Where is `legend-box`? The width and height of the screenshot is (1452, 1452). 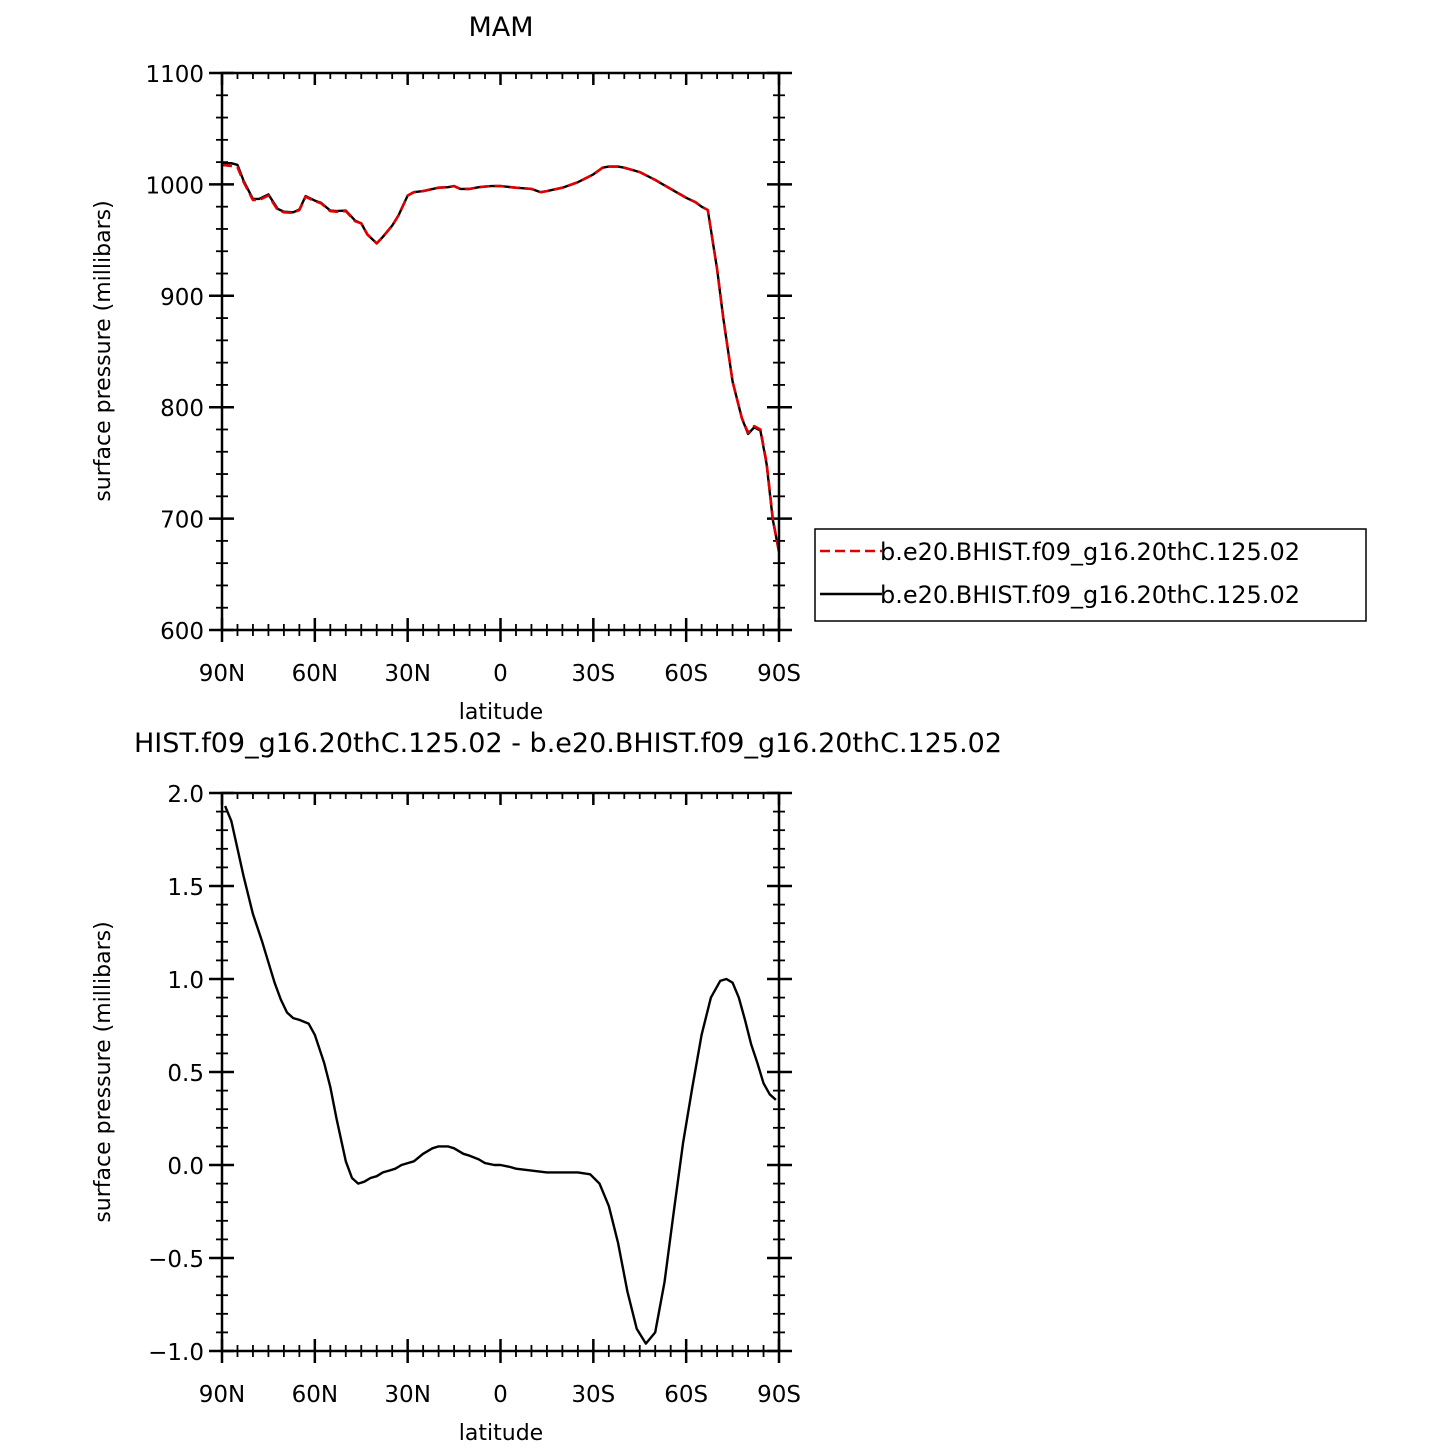
legend-box is located at coordinates (1090, 575).